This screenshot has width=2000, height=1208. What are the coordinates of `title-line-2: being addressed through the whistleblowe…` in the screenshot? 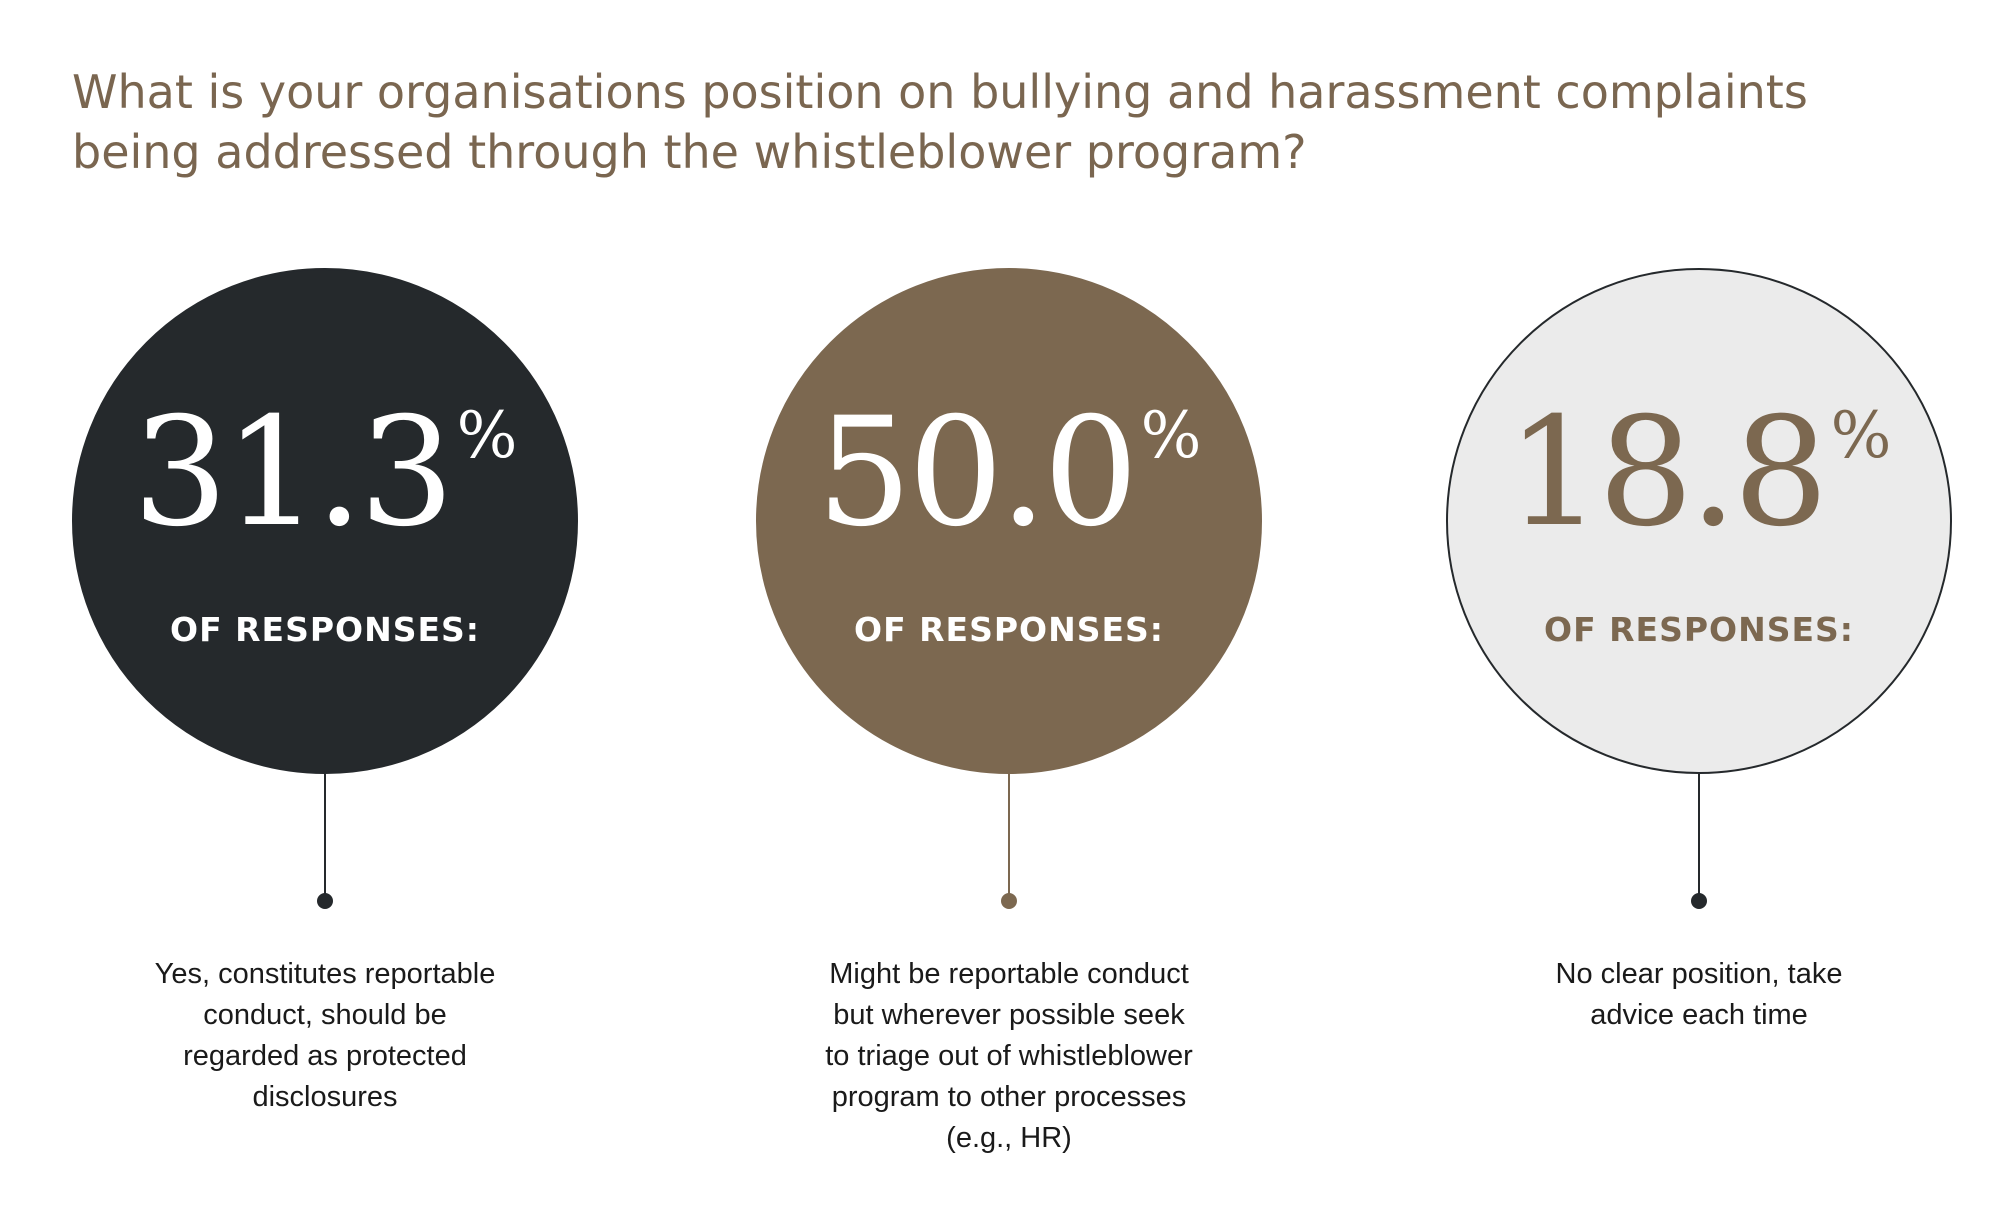 It's located at (689, 152).